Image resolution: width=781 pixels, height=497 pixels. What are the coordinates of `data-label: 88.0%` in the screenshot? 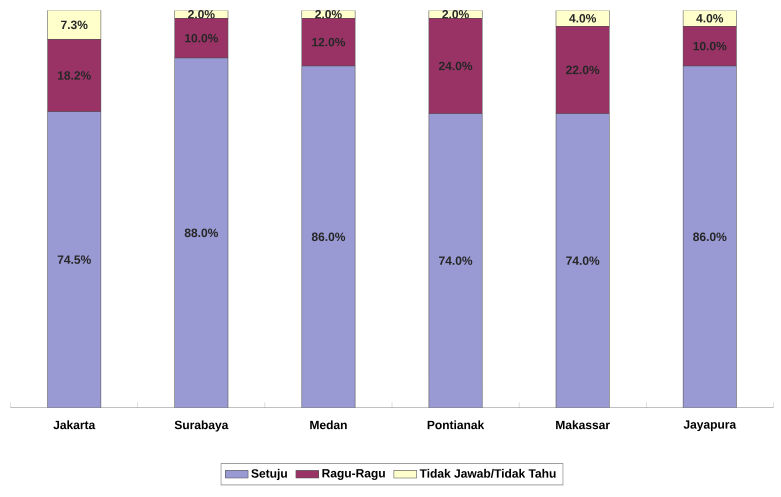 It's located at (201, 233).